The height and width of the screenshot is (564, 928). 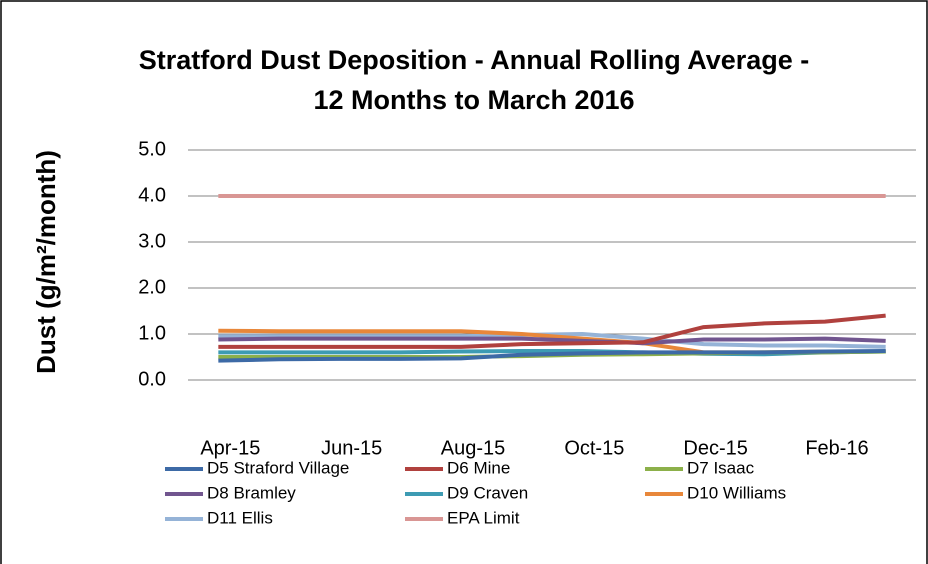 What do you see at coordinates (152, 241) in the screenshot?
I see `y-tick-label: 3.0` at bounding box center [152, 241].